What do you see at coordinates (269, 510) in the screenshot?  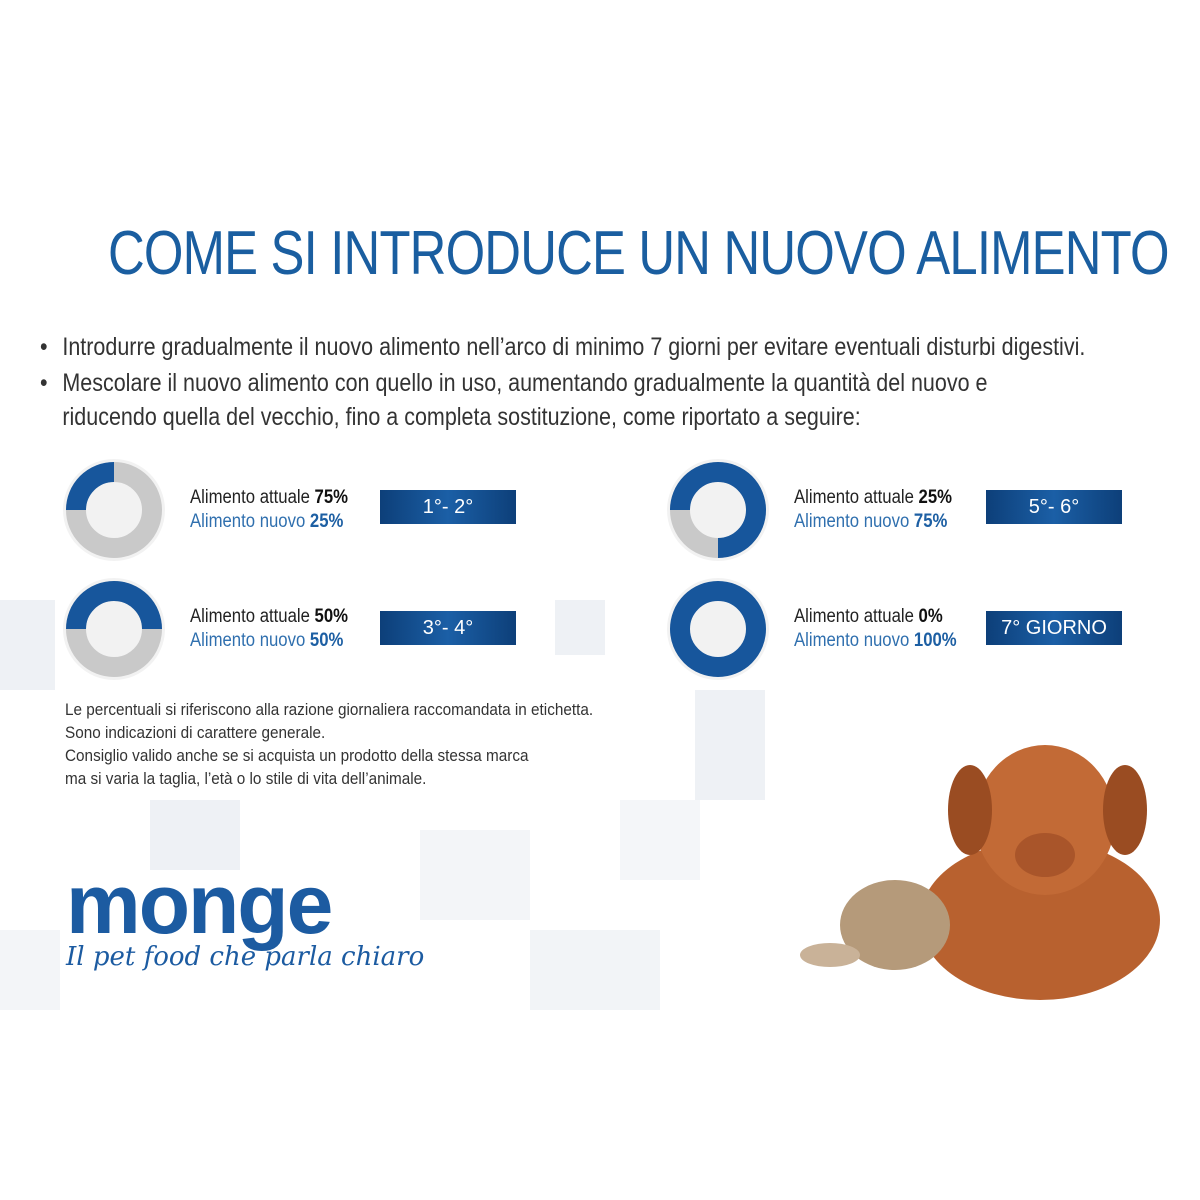 I see `ratio-text: Alimento attuale 75% Alimento nuovo 25%` at bounding box center [269, 510].